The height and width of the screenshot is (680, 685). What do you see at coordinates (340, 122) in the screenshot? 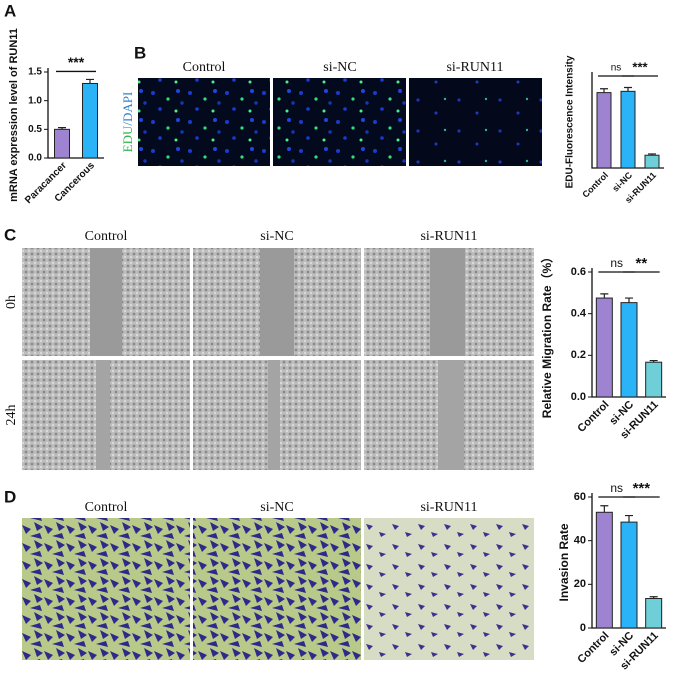
I see `panel-b-images` at bounding box center [340, 122].